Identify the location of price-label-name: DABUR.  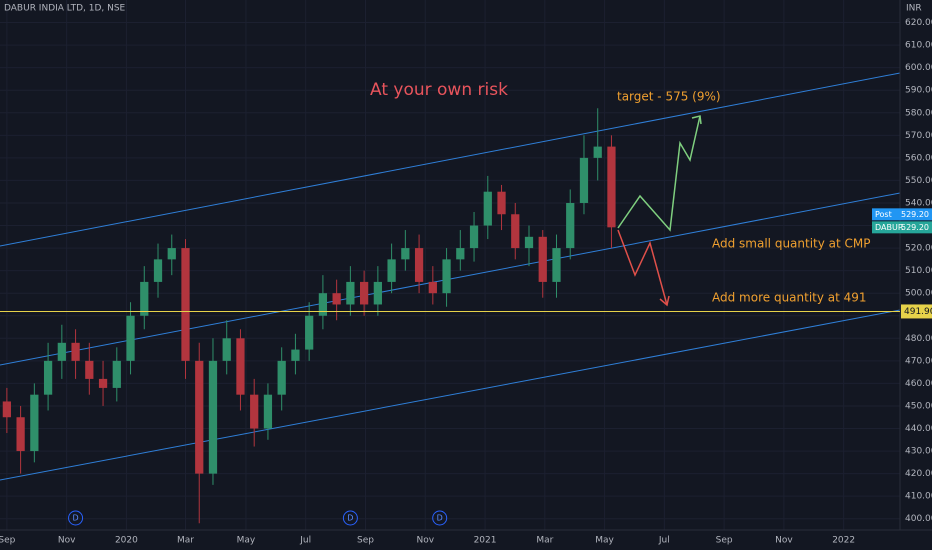
(889, 227).